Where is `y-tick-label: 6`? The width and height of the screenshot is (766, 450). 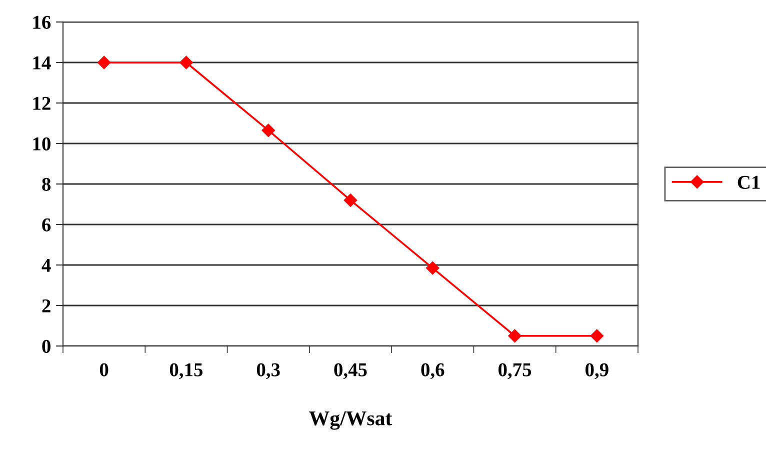 y-tick-label: 6 is located at coordinates (46, 225).